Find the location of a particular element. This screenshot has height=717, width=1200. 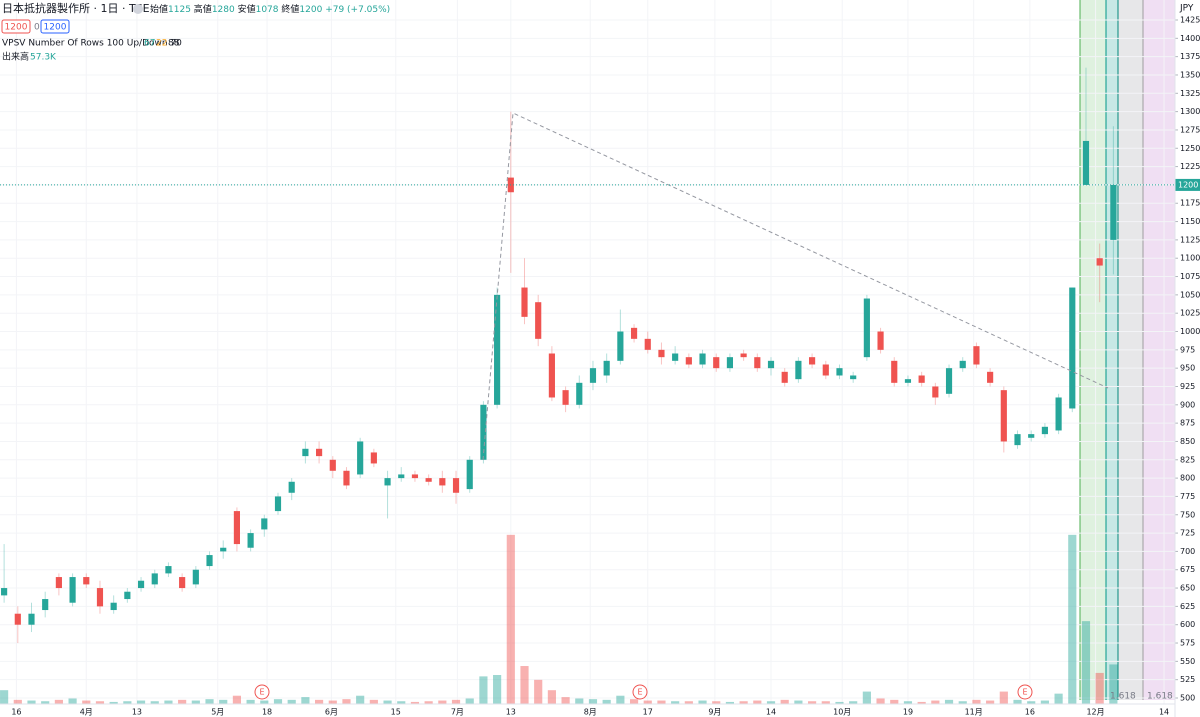

fib-label: 1.618 is located at coordinates (1160, 697).